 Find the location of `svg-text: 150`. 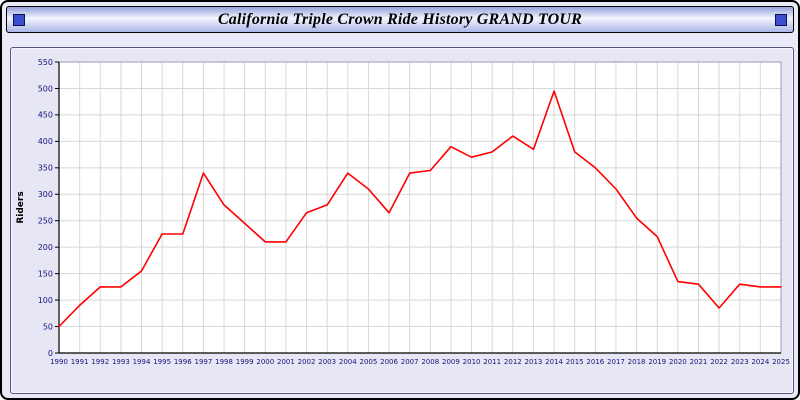

svg-text: 150 is located at coordinates (45, 273).